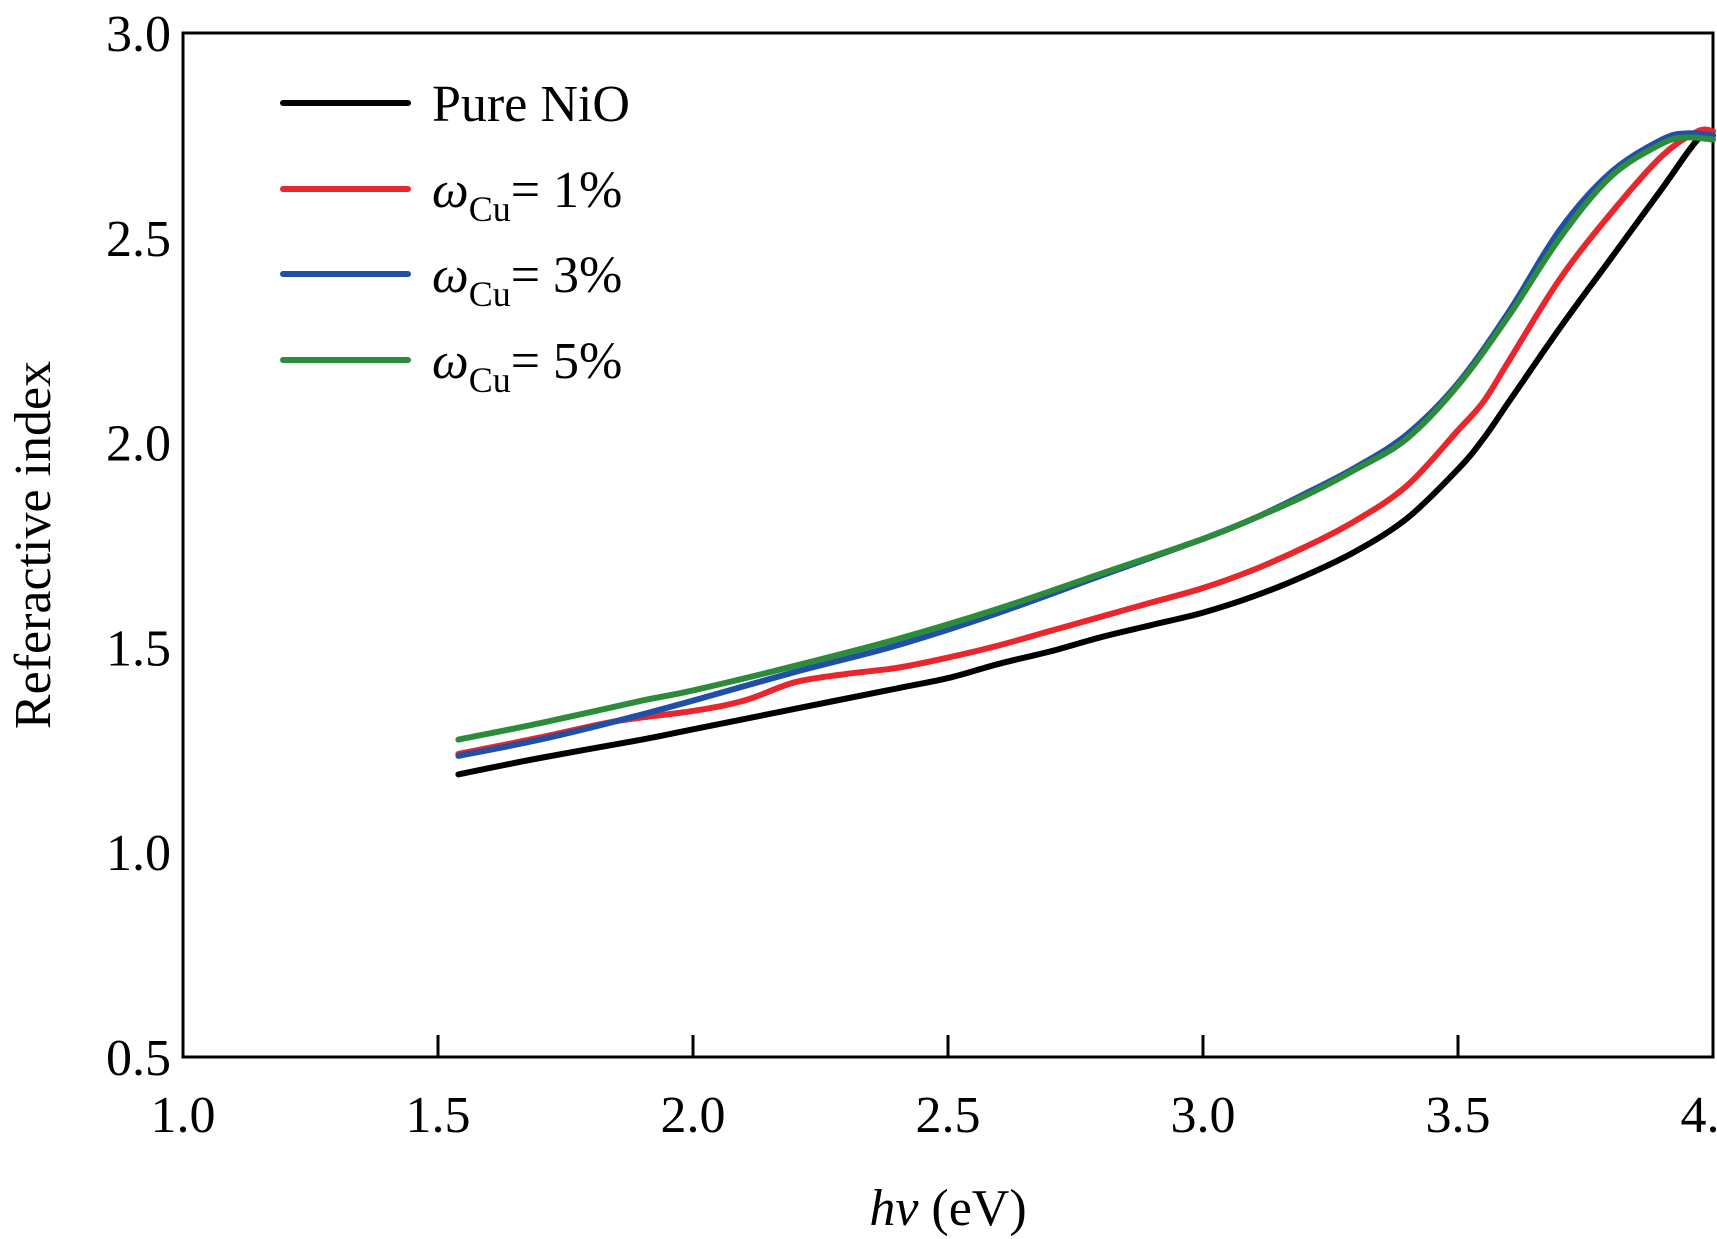 The image size is (1717, 1239). I want to click on x-tick-label: 3.0, so click(1203, 1115).